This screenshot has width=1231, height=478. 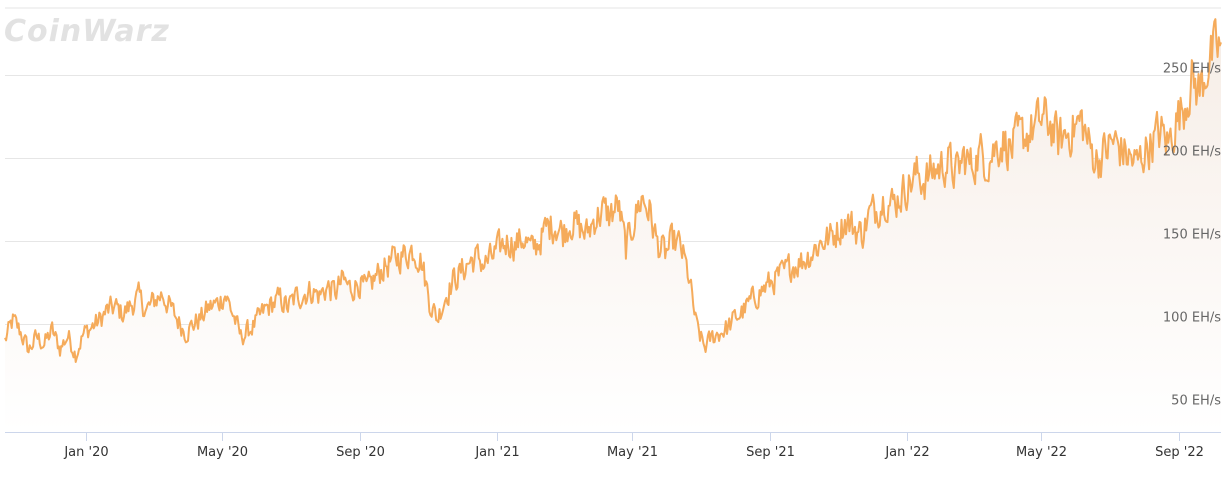 What do you see at coordinates (906, 452) in the screenshot?
I see `x-tick-label: Jan '22` at bounding box center [906, 452].